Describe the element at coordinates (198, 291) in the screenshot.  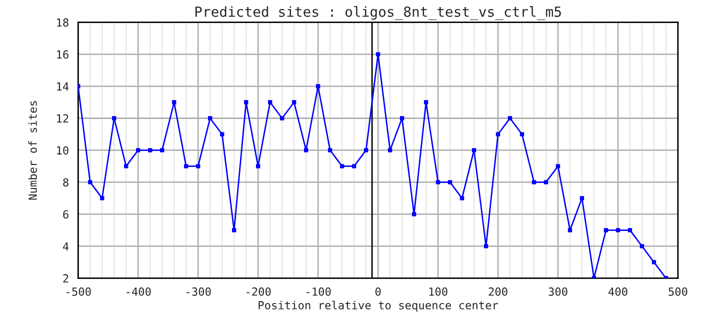
I see `x-tick-label: -300` at that location.